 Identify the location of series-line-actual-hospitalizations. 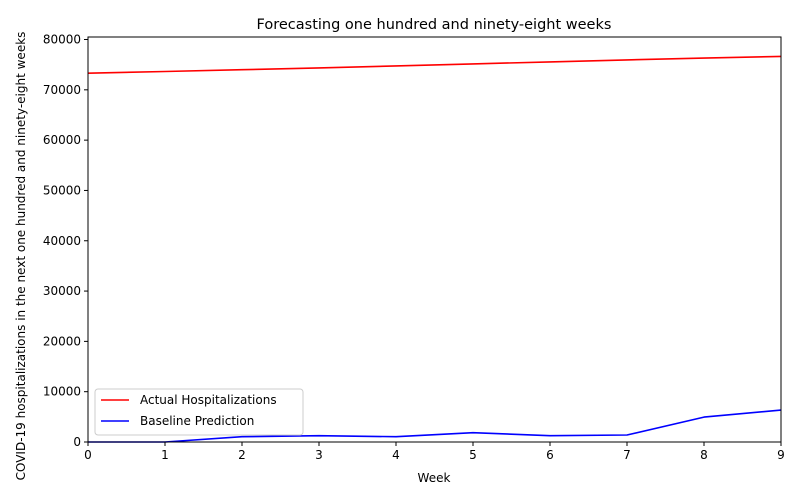
(434, 64).